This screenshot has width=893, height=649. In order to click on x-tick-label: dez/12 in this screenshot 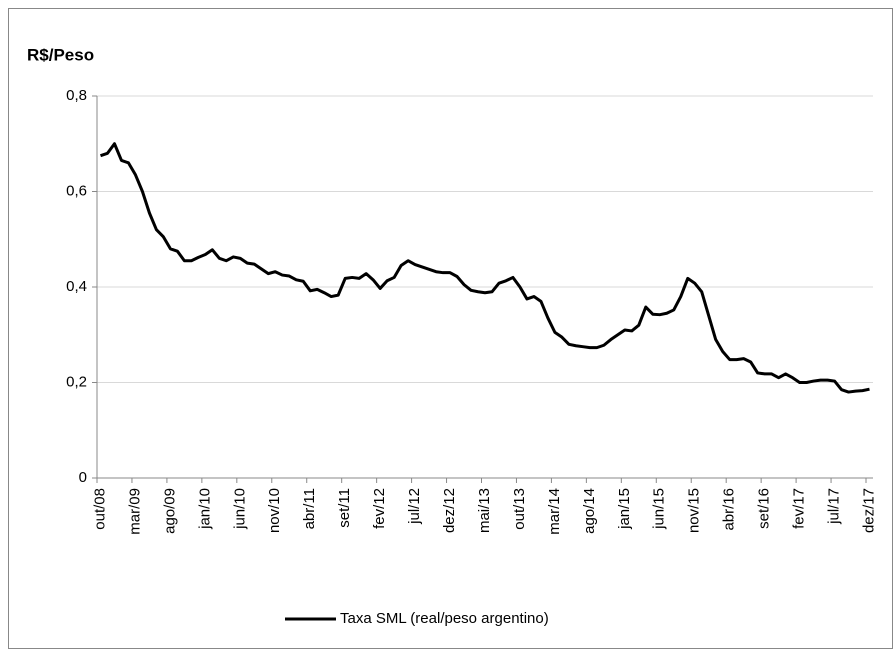, I will do `click(449, 510)`.